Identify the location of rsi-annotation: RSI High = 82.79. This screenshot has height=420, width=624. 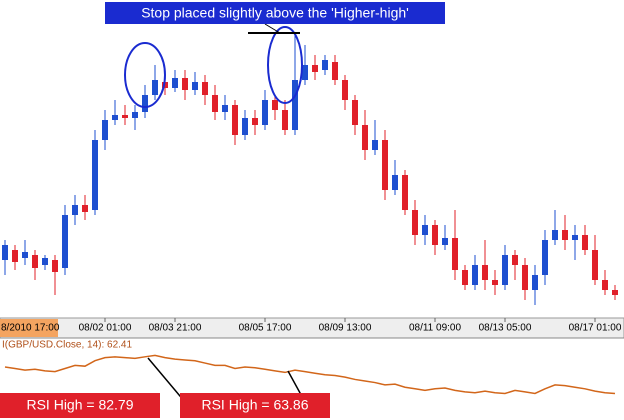
(79, 405).